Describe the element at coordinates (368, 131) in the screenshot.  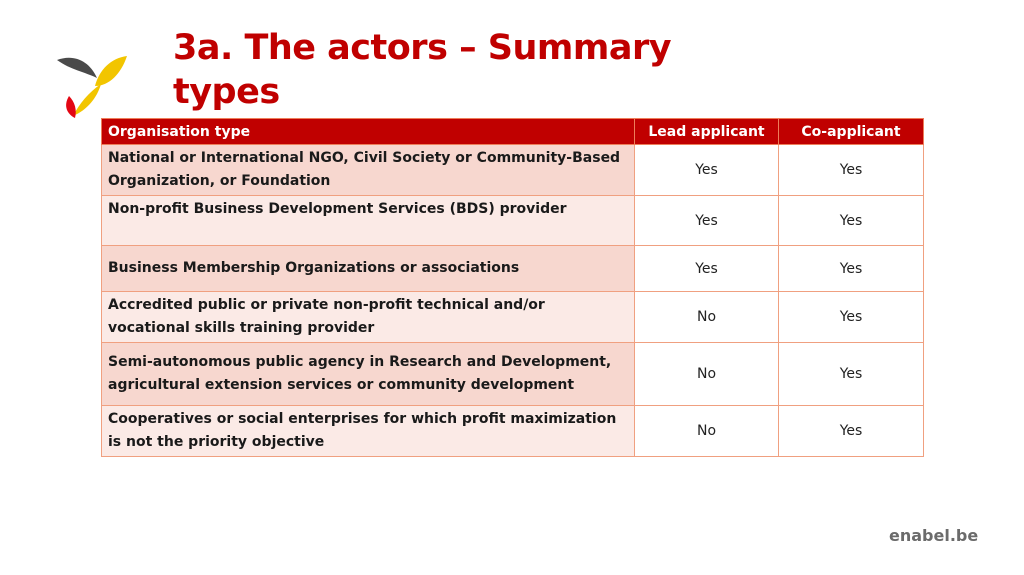
I see `header-organisation-type: Organisation type` at that location.